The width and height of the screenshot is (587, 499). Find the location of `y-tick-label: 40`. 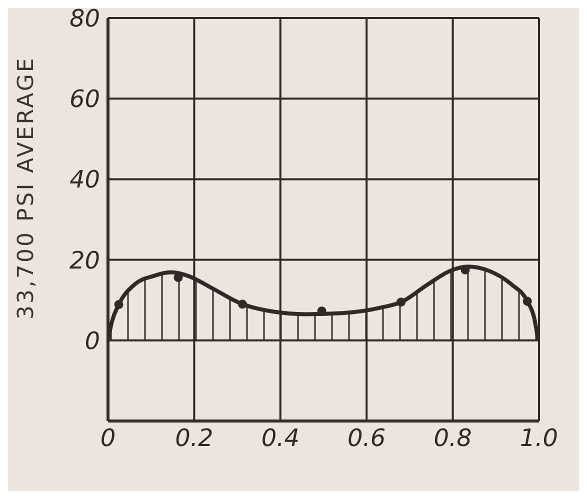

y-tick-label: 40 is located at coordinates (84, 180).